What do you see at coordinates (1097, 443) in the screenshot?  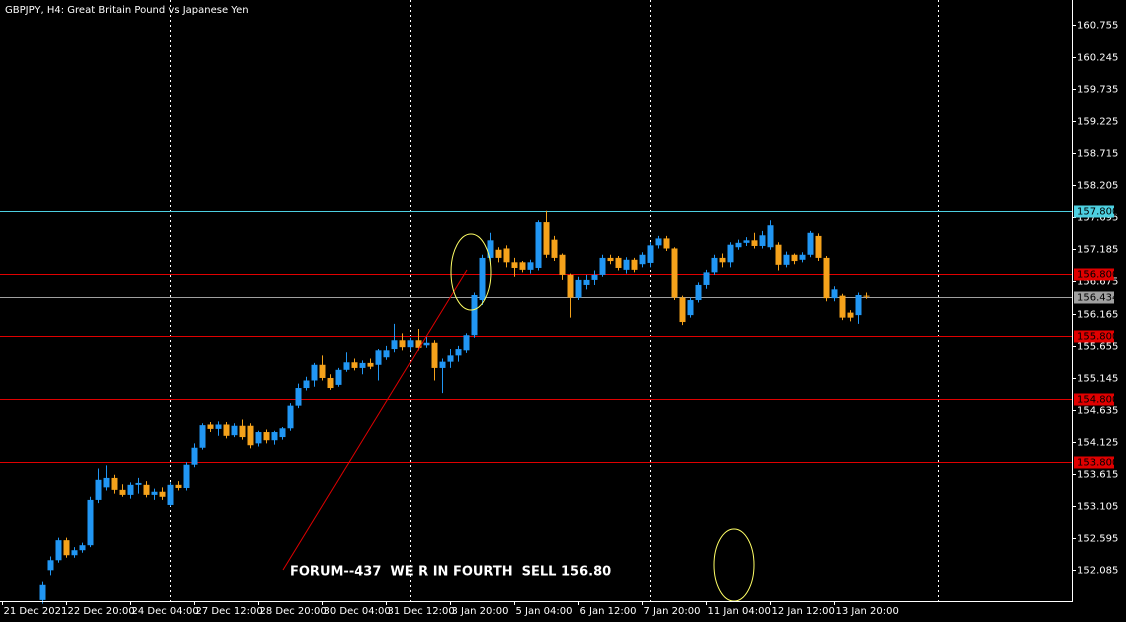 I see `y-tick-label: 154.125` at bounding box center [1097, 443].